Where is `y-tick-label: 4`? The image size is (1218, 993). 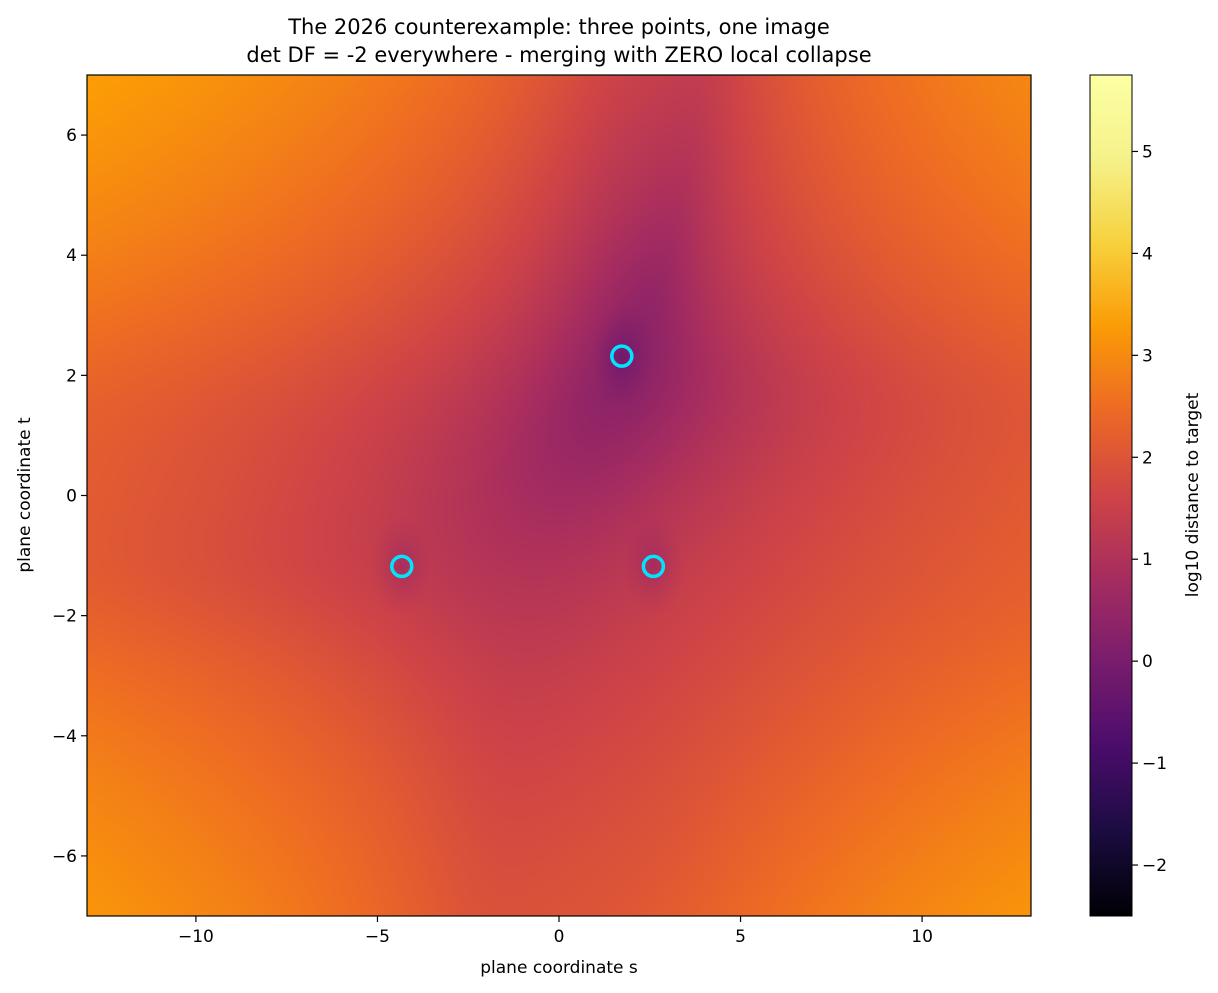 y-tick-label: 4 is located at coordinates (71, 256).